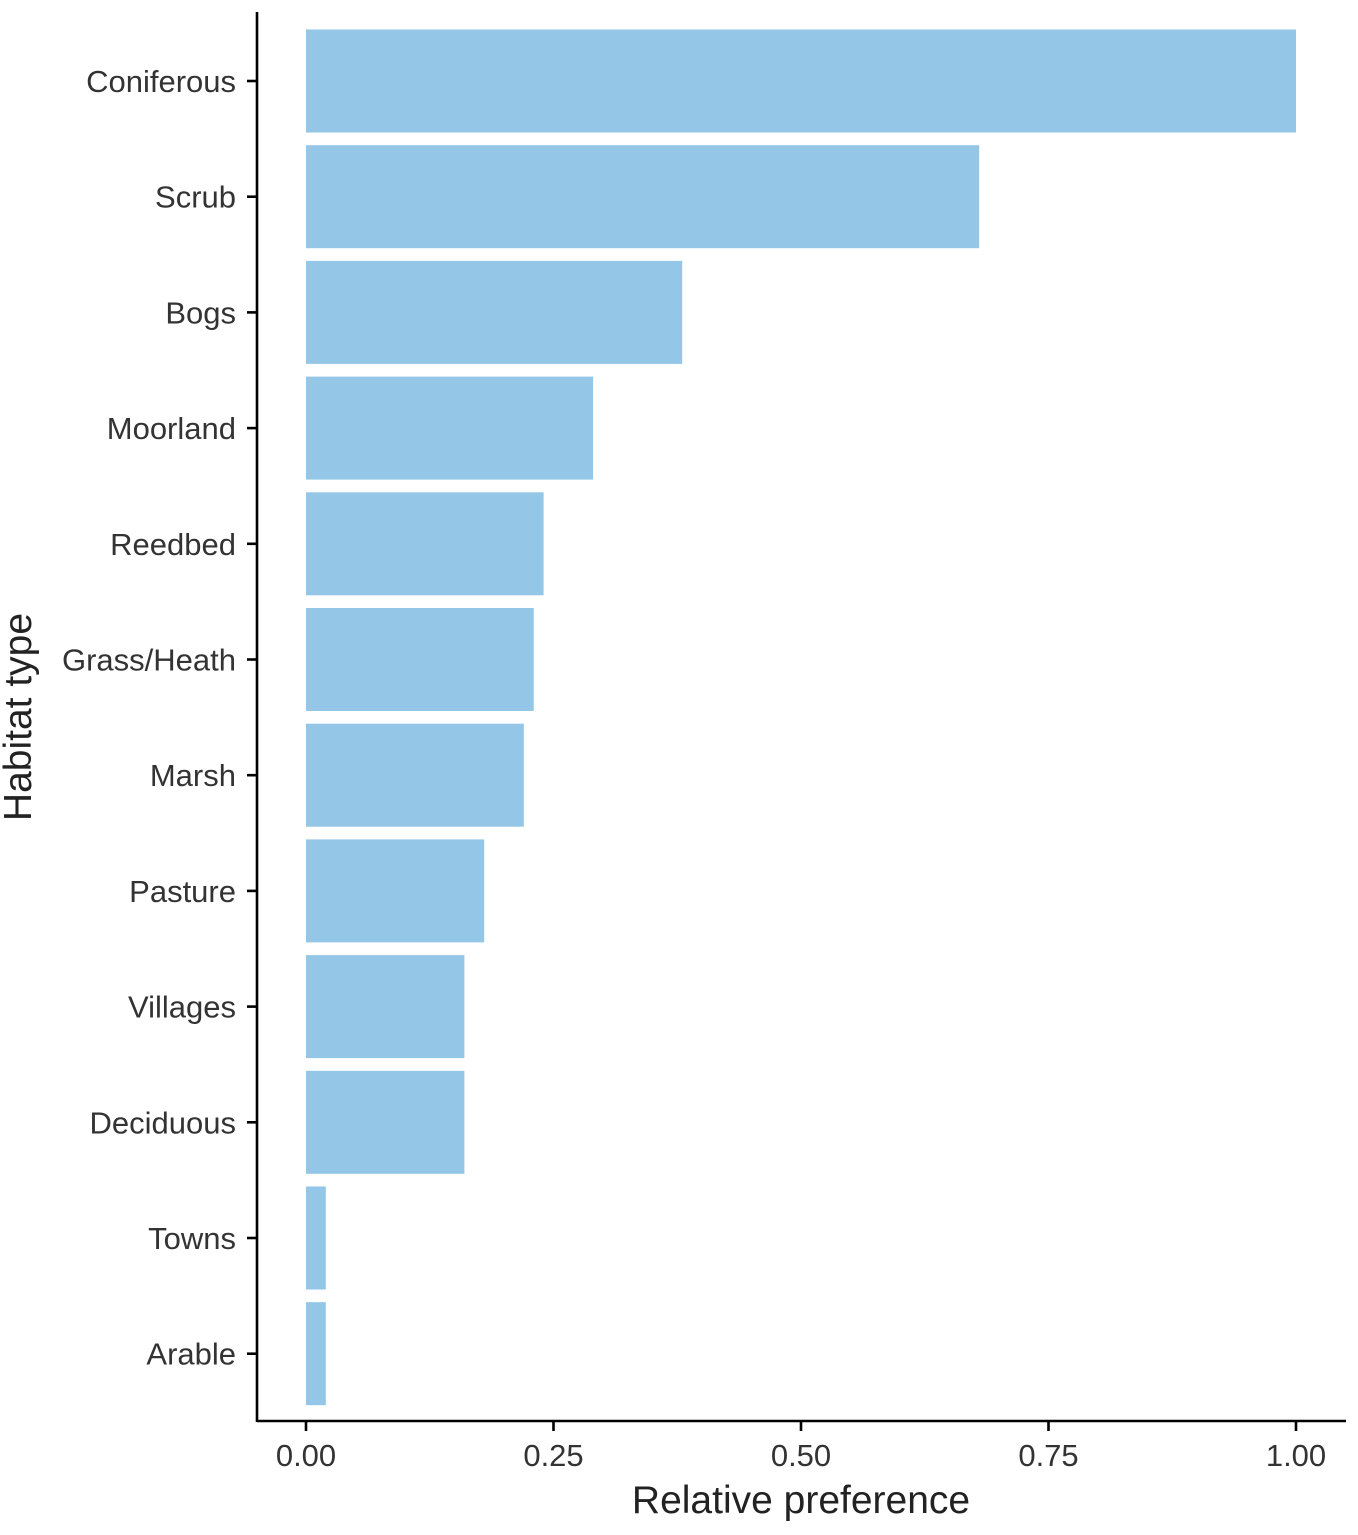 The width and height of the screenshot is (1358, 1535). Describe the element at coordinates (182, 1007) in the screenshot. I see `y-tick-label: Villages` at that location.